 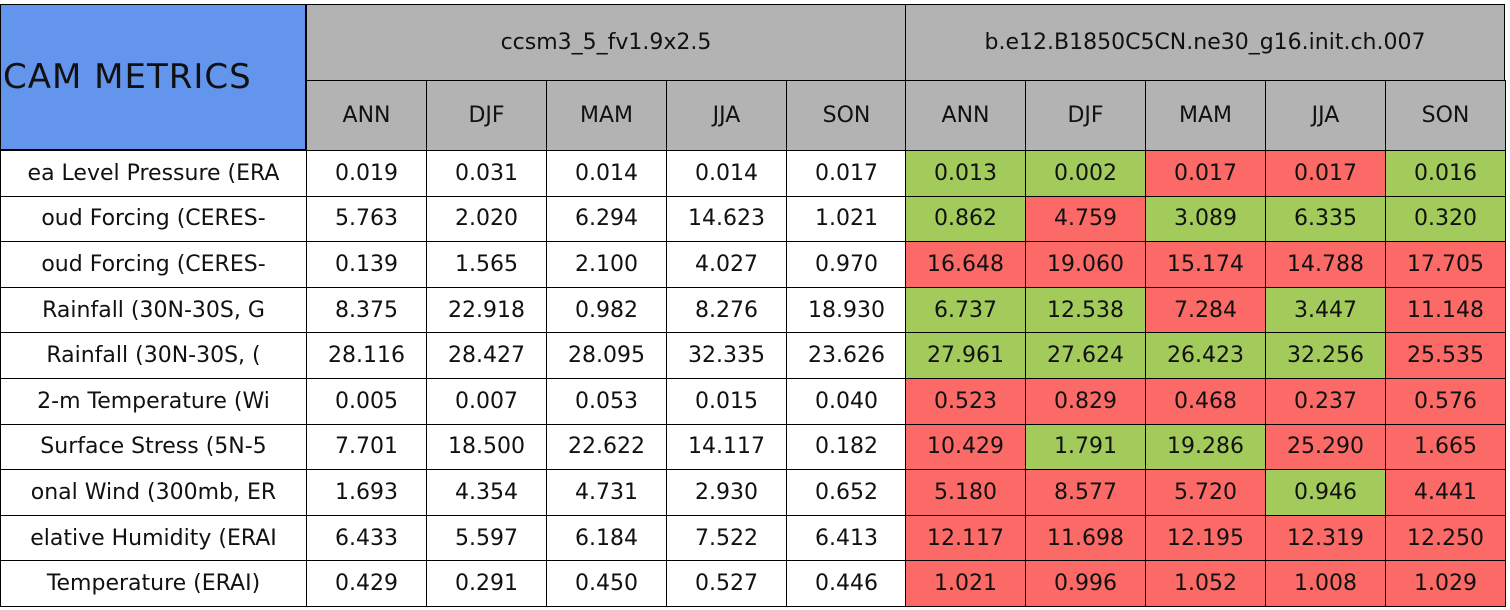 I want to click on value-cell: 5.720, so click(x=1205, y=492).